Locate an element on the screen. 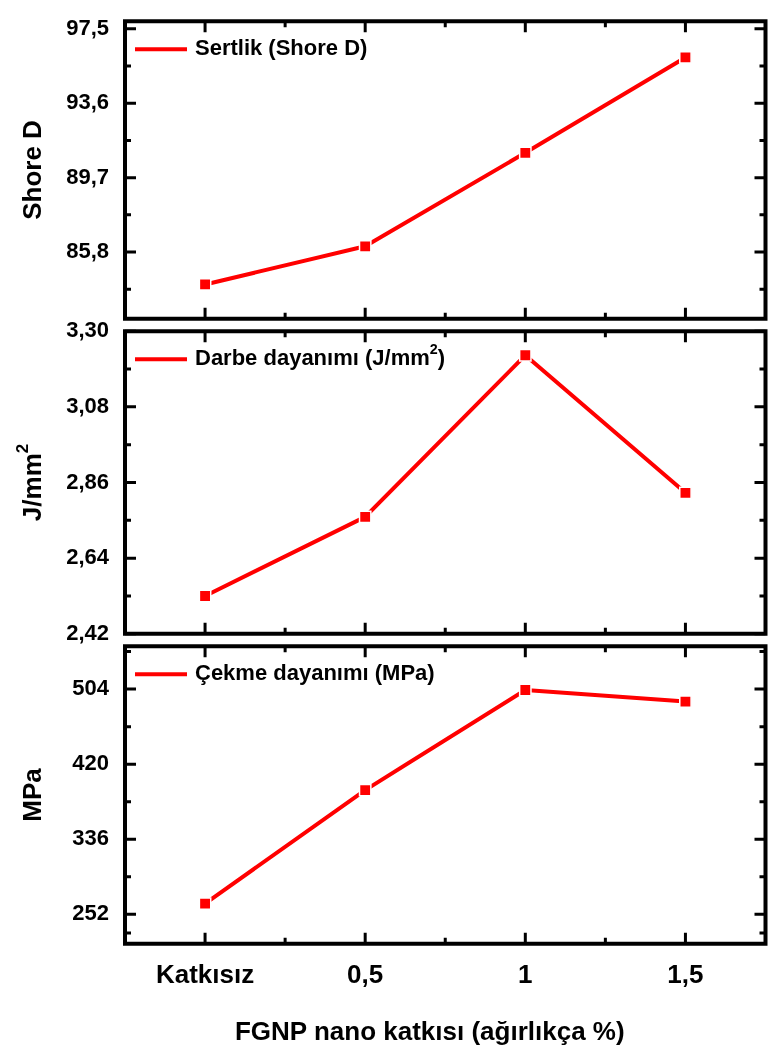  y-tick-label: 85,8 is located at coordinates (87, 251).